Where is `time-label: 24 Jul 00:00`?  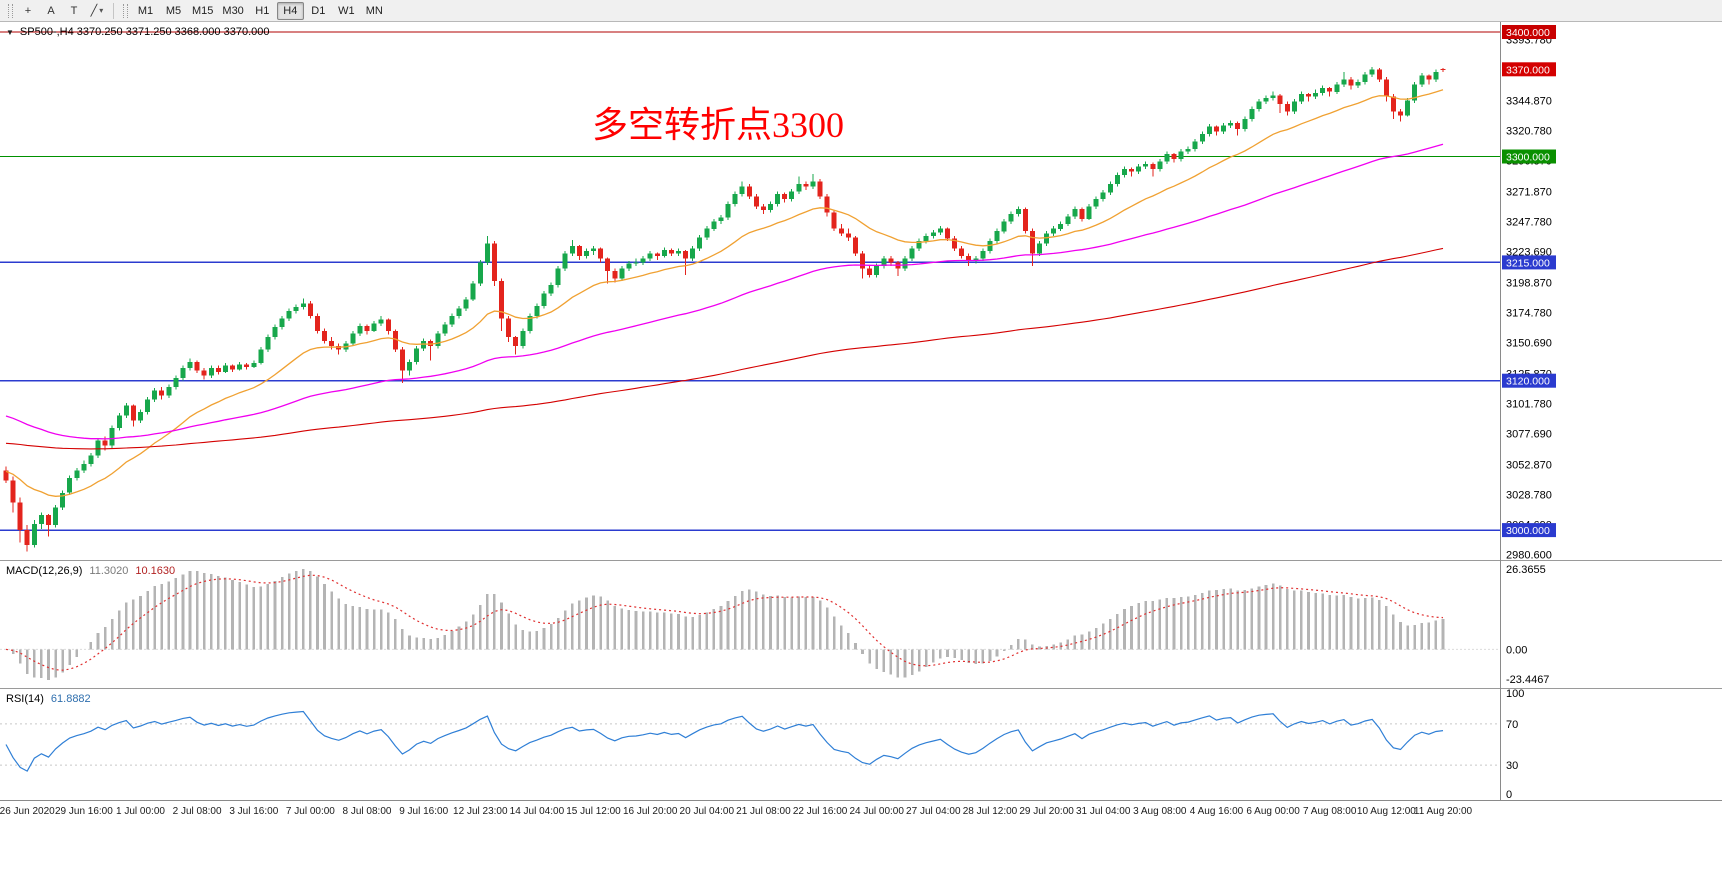
time-label: 24 Jul 00:00 is located at coordinates (876, 811).